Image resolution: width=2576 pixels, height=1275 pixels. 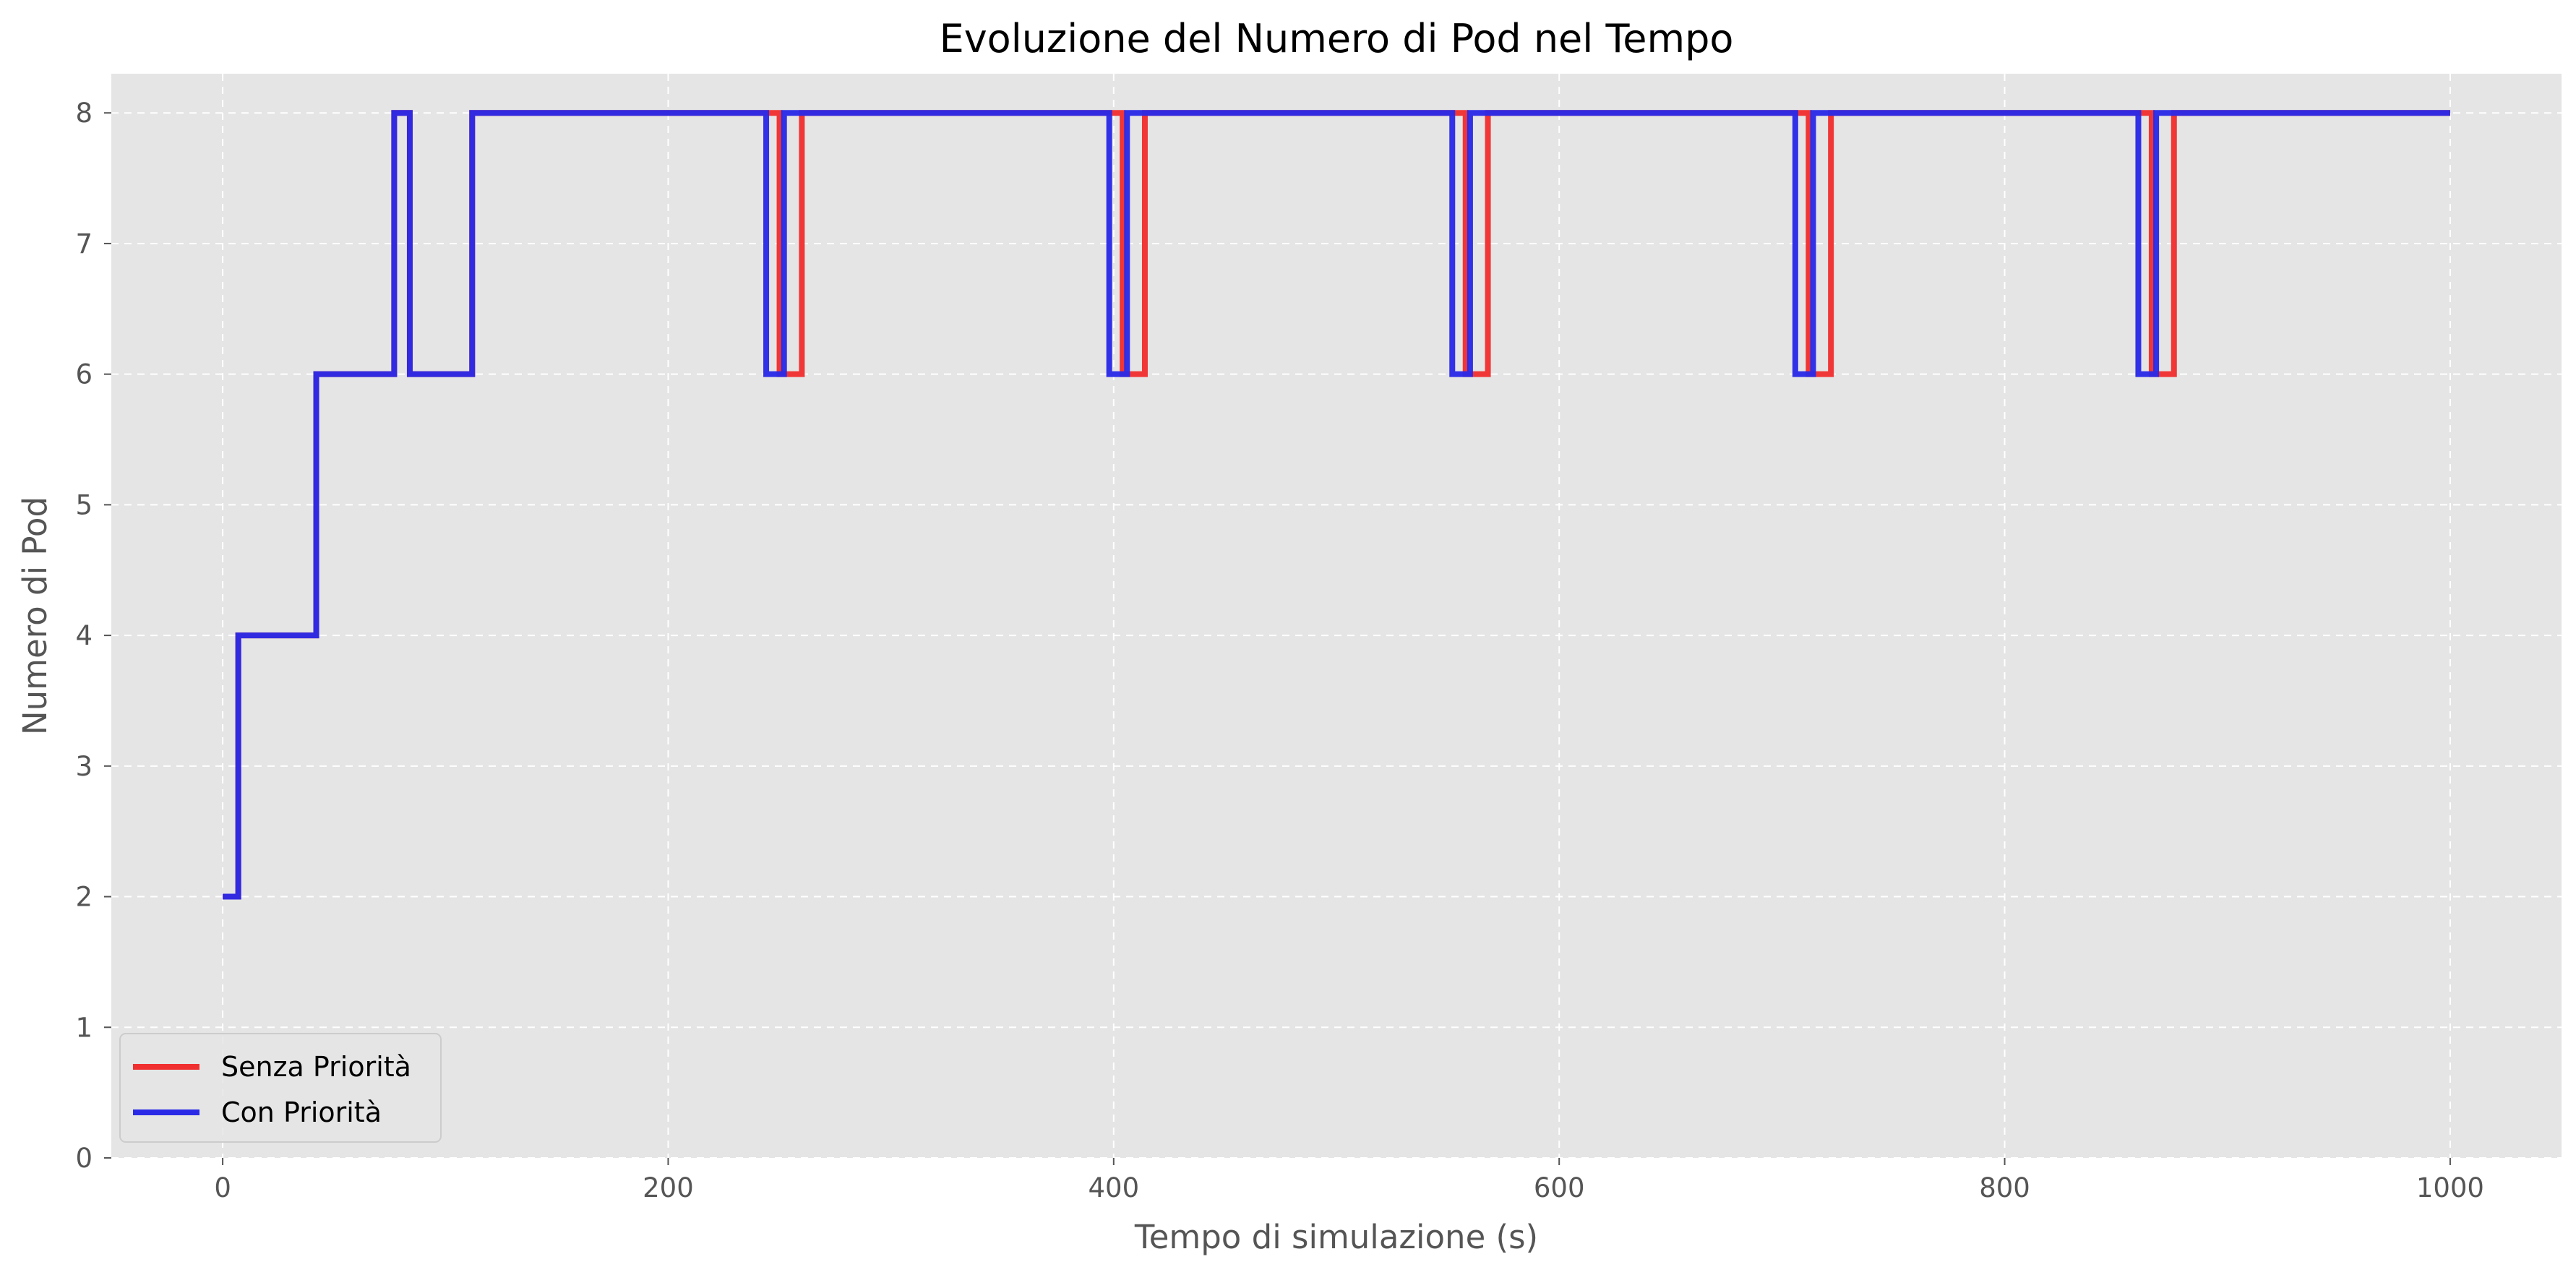 I want to click on x-axis-label: Tempo di simulazione (s), so click(x=1336, y=1237).